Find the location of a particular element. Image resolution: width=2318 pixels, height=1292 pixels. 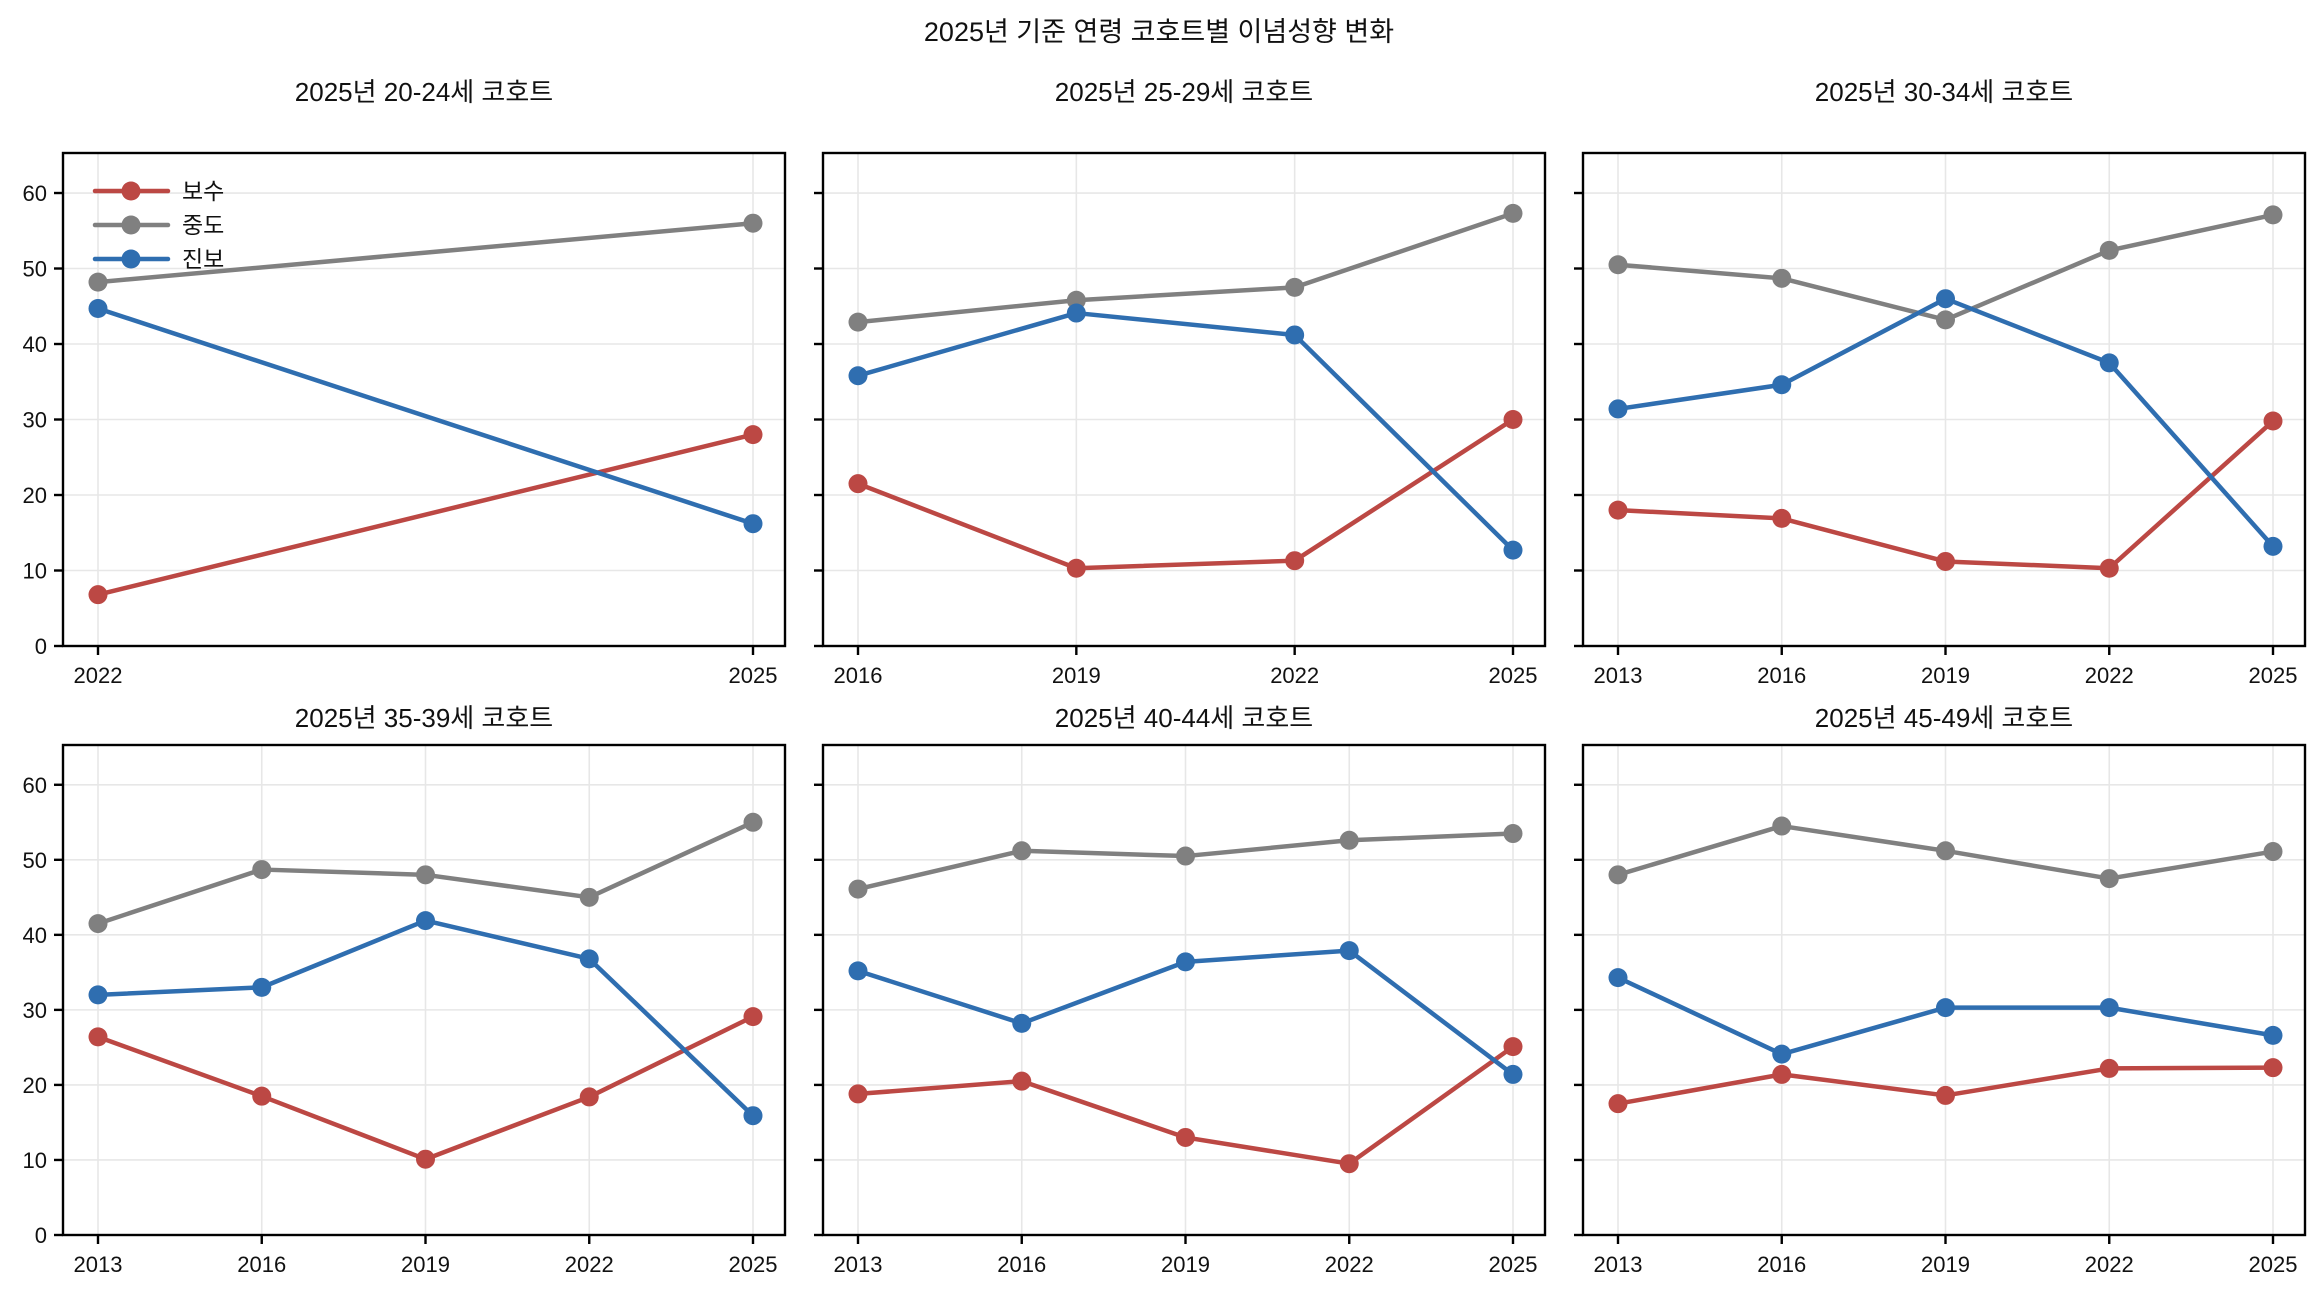

series-line-보수 is located at coordinates (1185, 494).